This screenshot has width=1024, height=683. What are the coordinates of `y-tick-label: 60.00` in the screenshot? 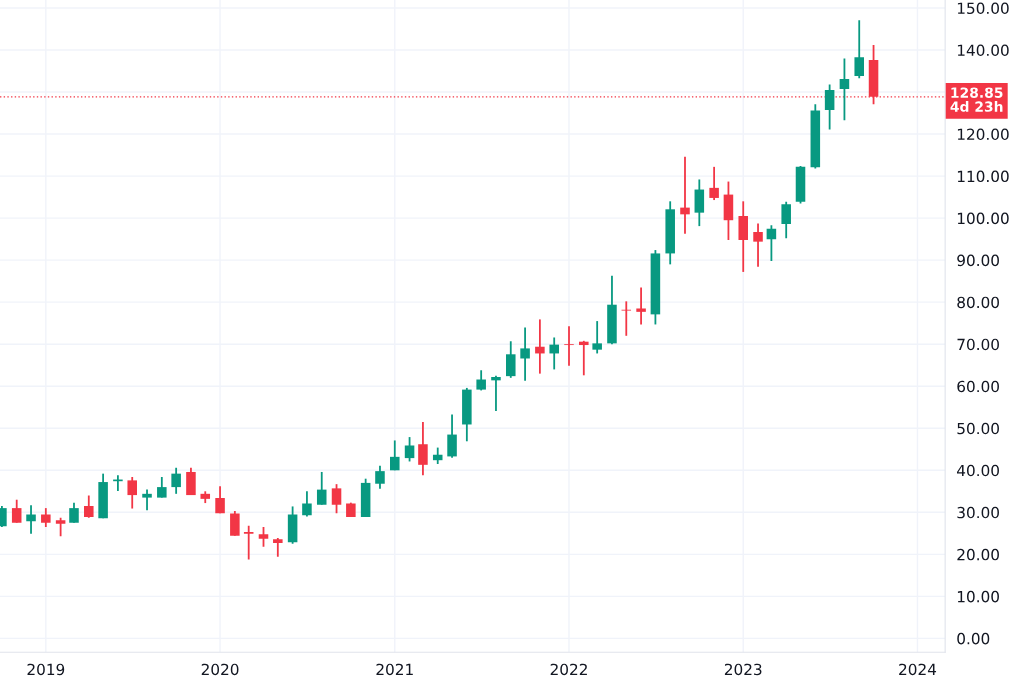 It's located at (978, 386).